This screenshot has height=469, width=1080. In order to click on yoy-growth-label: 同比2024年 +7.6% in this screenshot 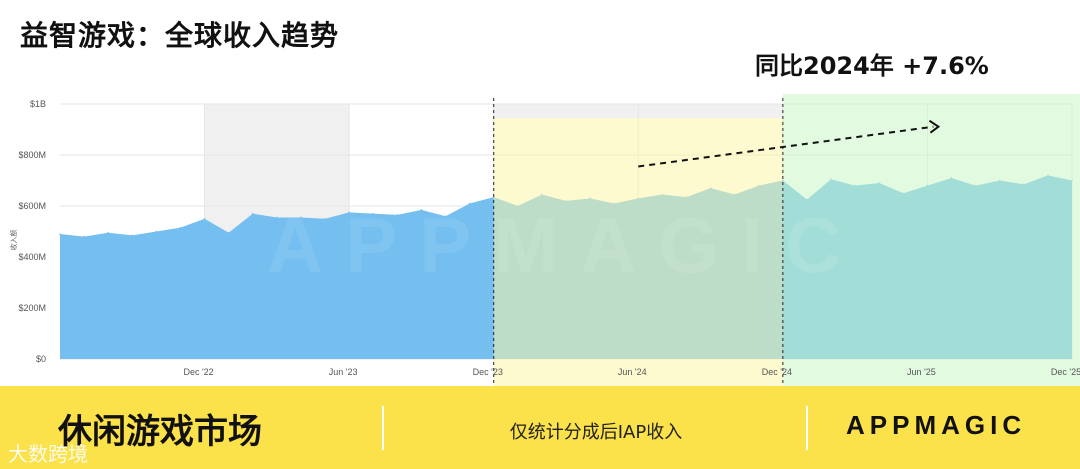, I will do `click(872, 66)`.